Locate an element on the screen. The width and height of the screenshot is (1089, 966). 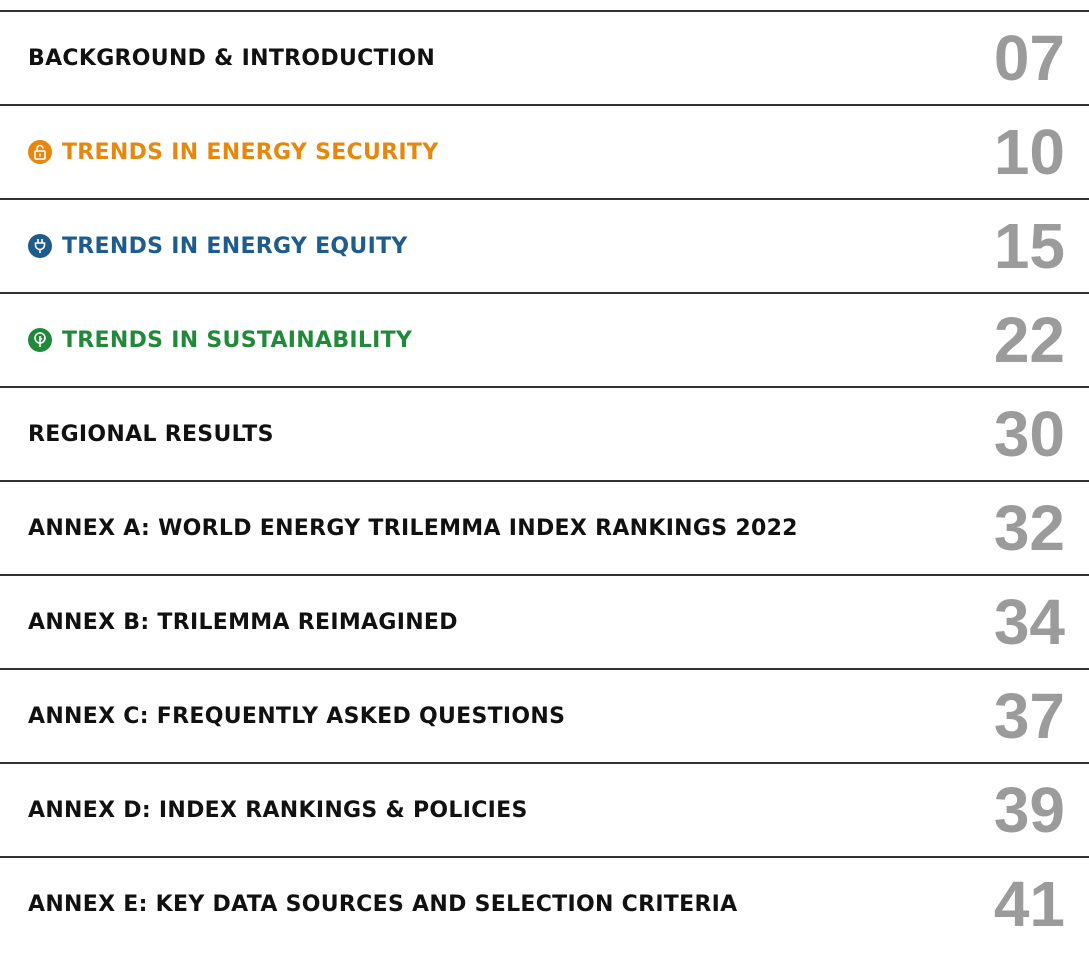
toc-title: ANNEX B: TRILEMMA REIMAGINED is located at coordinates (243, 622).